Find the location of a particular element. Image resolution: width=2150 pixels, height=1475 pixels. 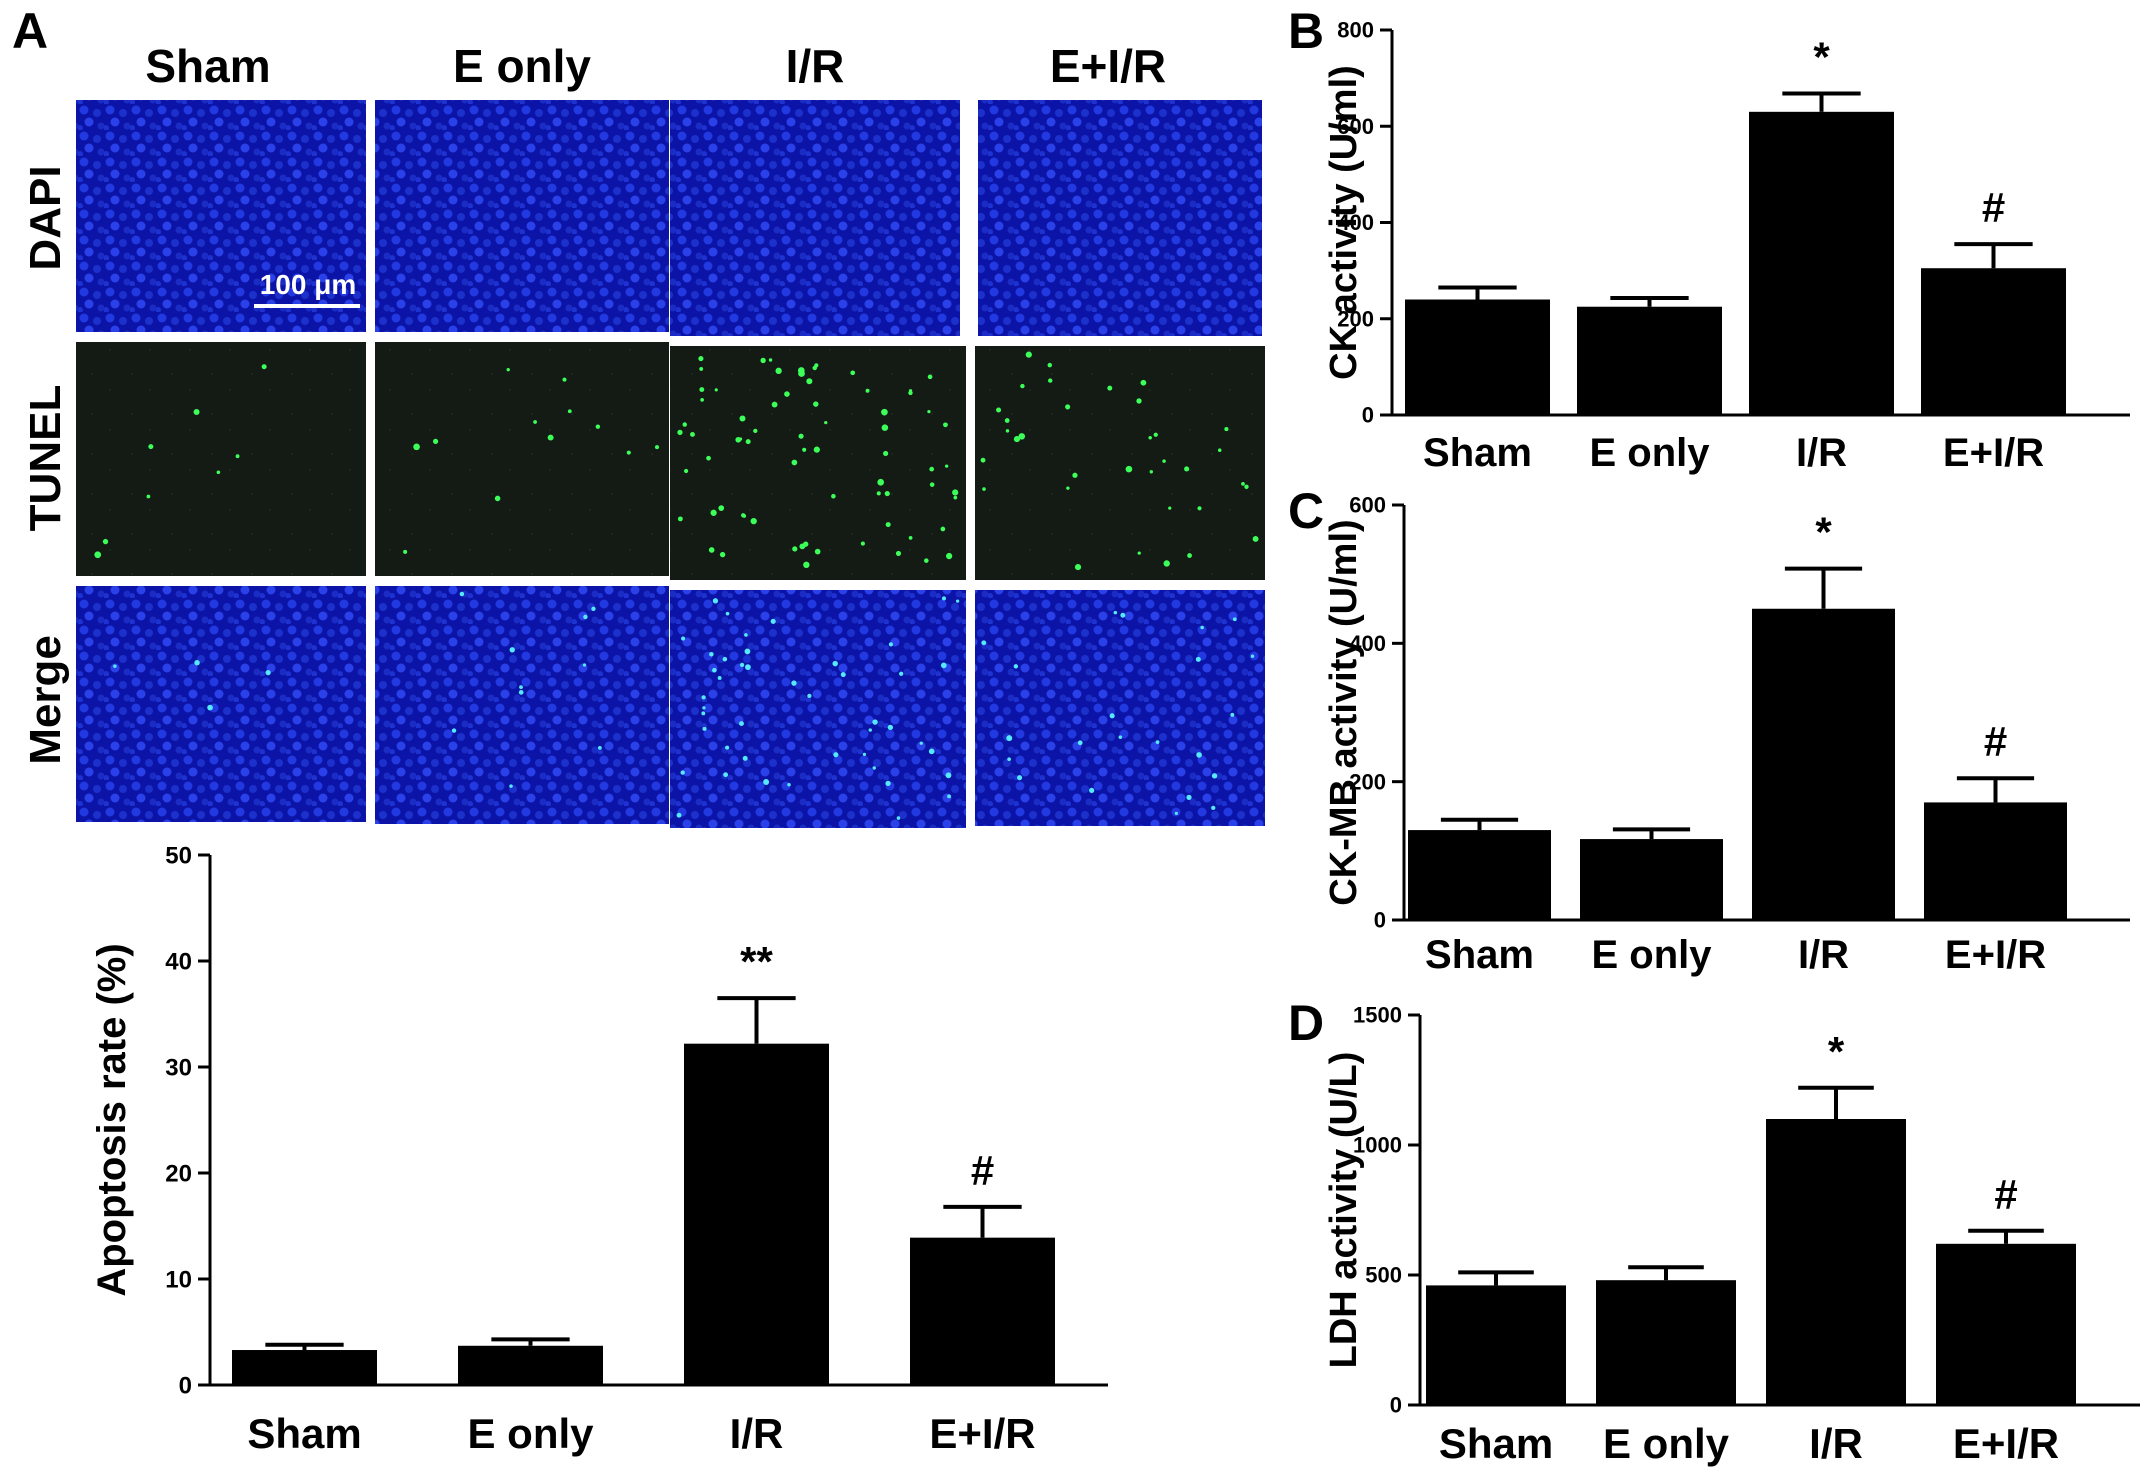

tunel-dots is located at coordinates (676, 461).